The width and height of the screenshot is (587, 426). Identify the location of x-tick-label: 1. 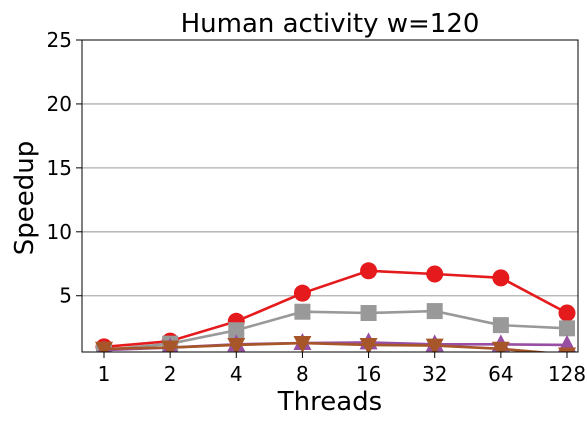
(104, 374).